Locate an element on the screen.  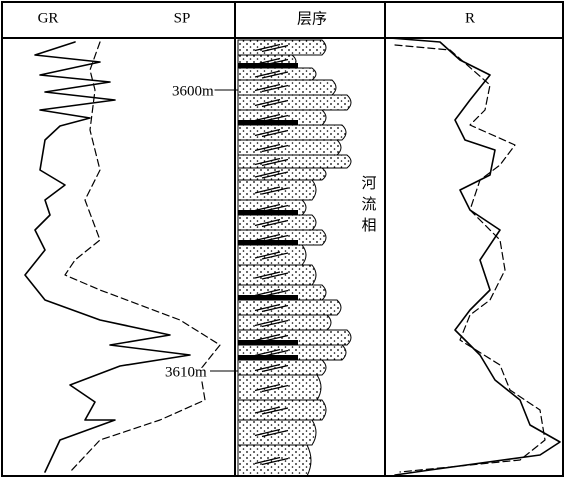
track-label: GR is located at coordinates (48, 18).